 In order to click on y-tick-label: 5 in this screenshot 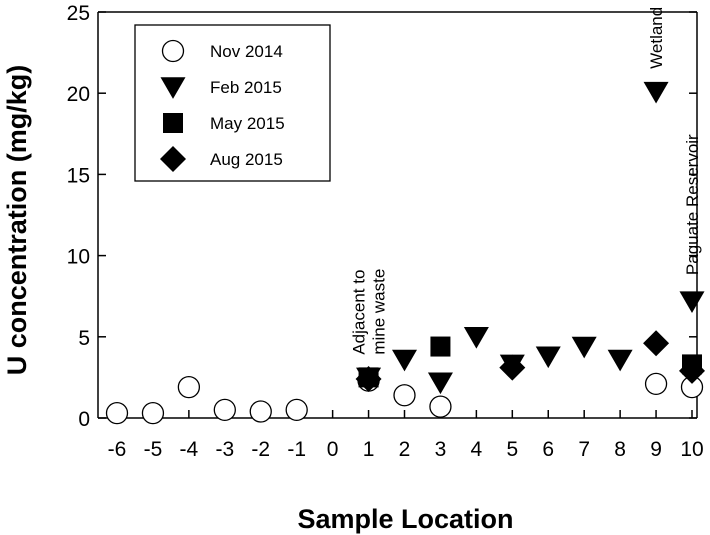, I will do `click(84, 338)`.